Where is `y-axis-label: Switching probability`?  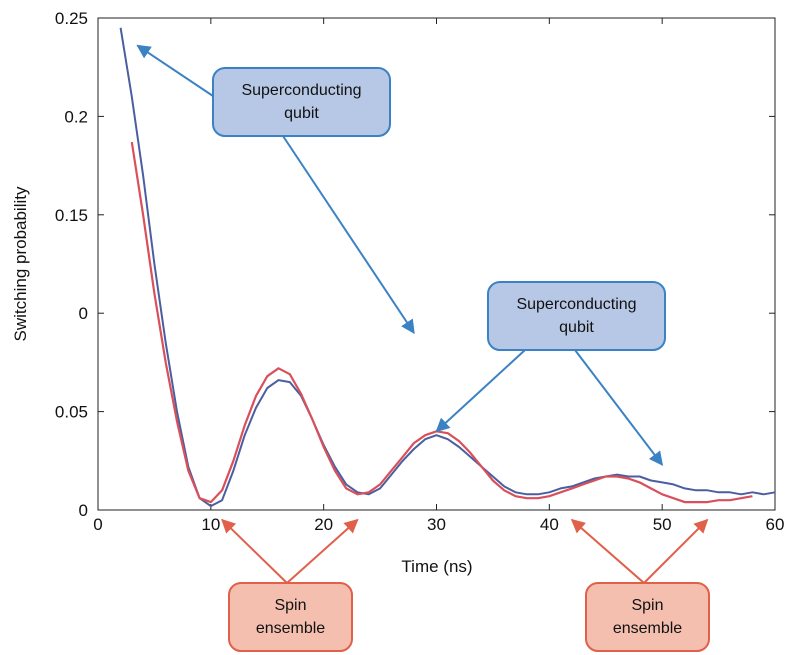
y-axis-label: Switching probability is located at coordinates (20, 263).